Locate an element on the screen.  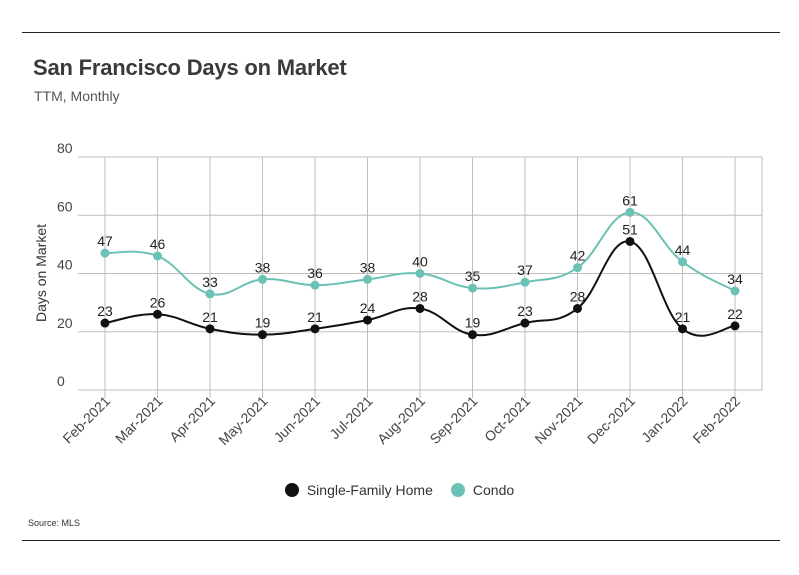
legend: Single-Family Home Condo is located at coordinates (399, 490).